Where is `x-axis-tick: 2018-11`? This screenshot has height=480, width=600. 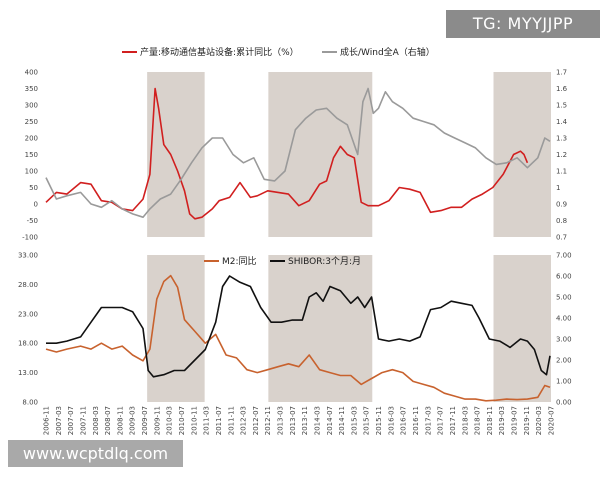 x-axis-tick: 2018-11 is located at coordinates (490, 420).